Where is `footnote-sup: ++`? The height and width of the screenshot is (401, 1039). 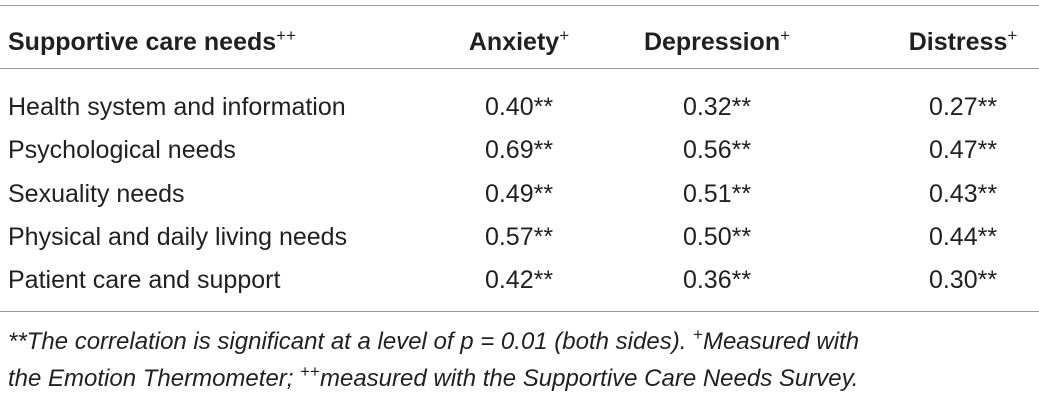
footnote-sup: ++ is located at coordinates (310, 371).